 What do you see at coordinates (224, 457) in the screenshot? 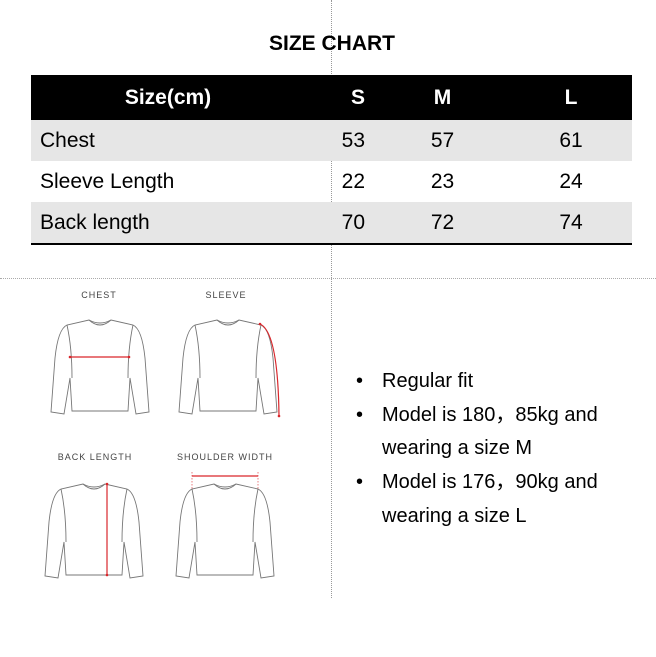
I see `shoulder-width-label: SHOULDER WIDTH` at bounding box center [224, 457].